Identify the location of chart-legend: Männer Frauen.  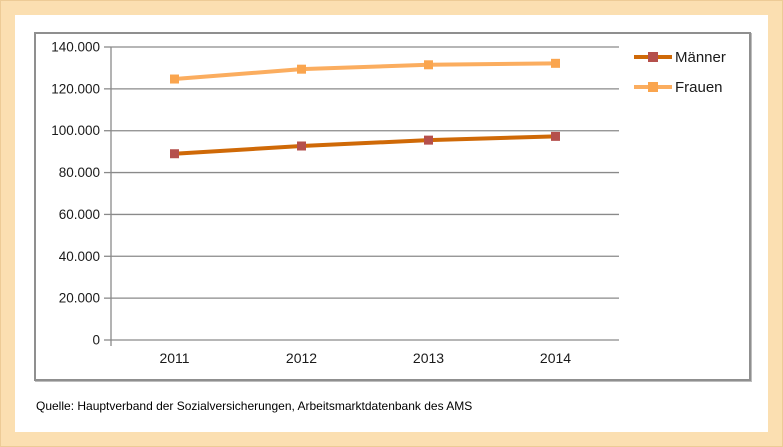
(680, 72).